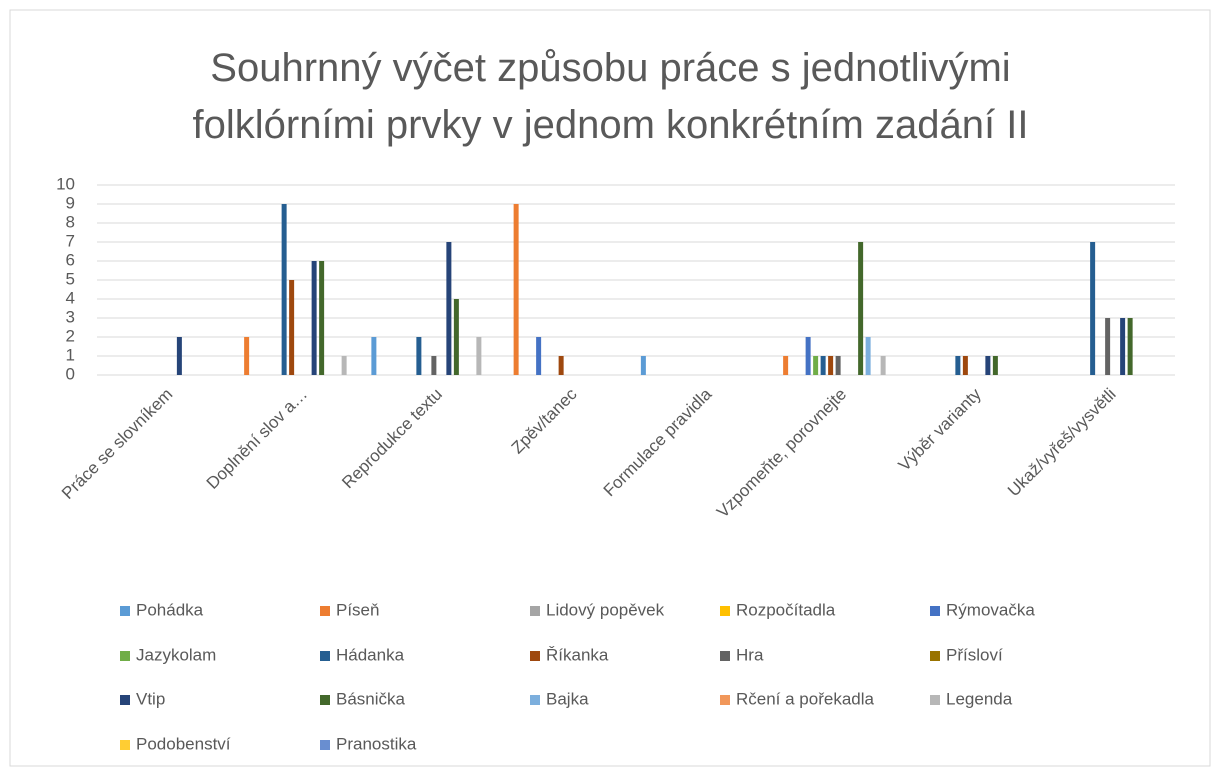 The image size is (1221, 776). What do you see at coordinates (567, 698) in the screenshot?
I see `legend-label: Bajka` at bounding box center [567, 698].